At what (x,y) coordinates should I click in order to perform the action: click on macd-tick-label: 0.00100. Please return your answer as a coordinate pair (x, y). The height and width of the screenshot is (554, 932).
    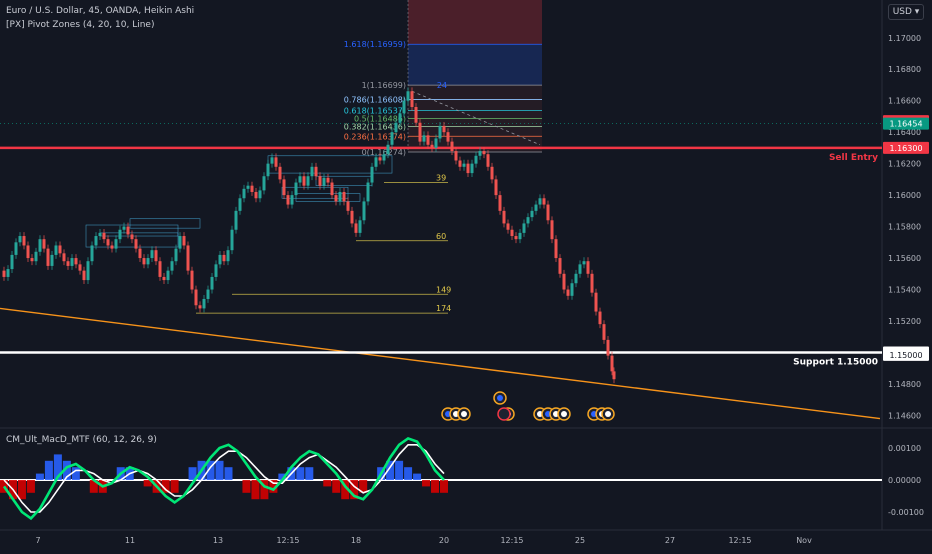
    Looking at the image, I should click on (904, 448).